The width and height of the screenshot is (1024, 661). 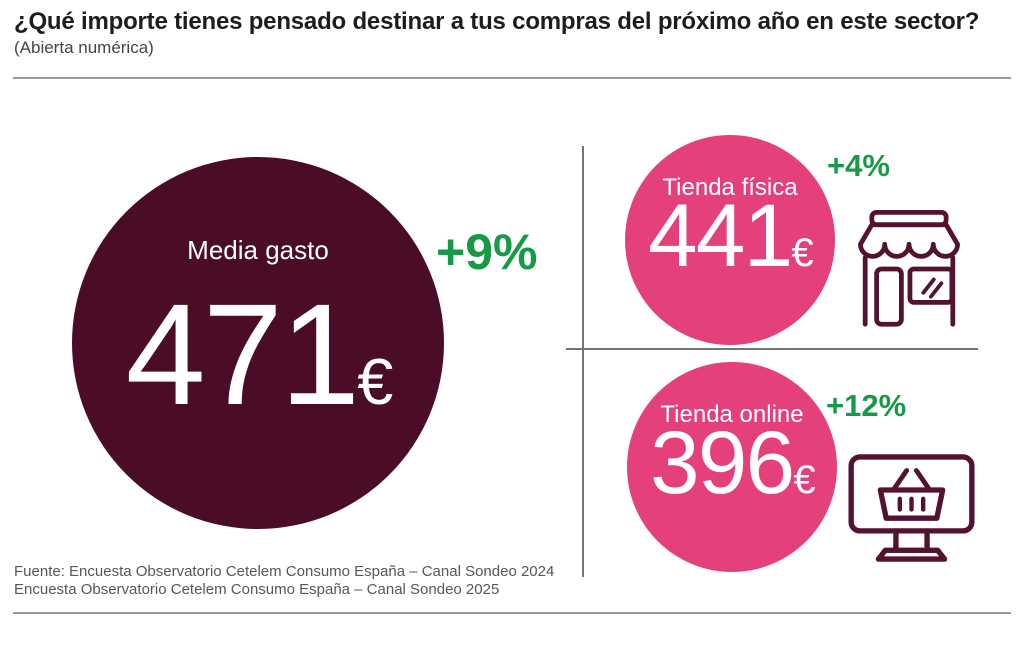 What do you see at coordinates (512, 78) in the screenshot?
I see `top-divider` at bounding box center [512, 78].